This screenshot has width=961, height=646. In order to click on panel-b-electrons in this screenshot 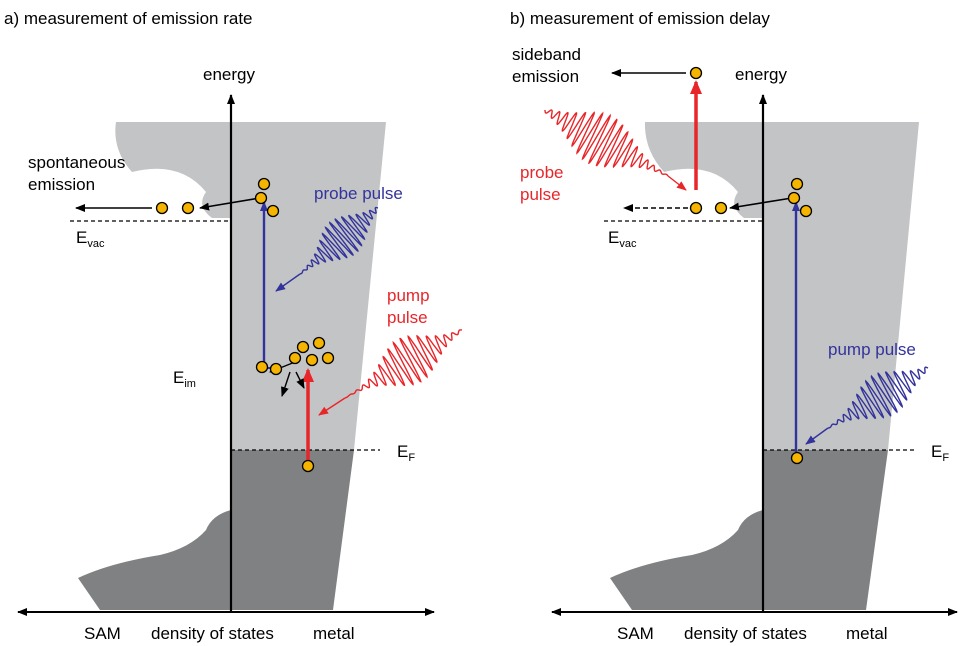, I will do `click(751, 265)`.